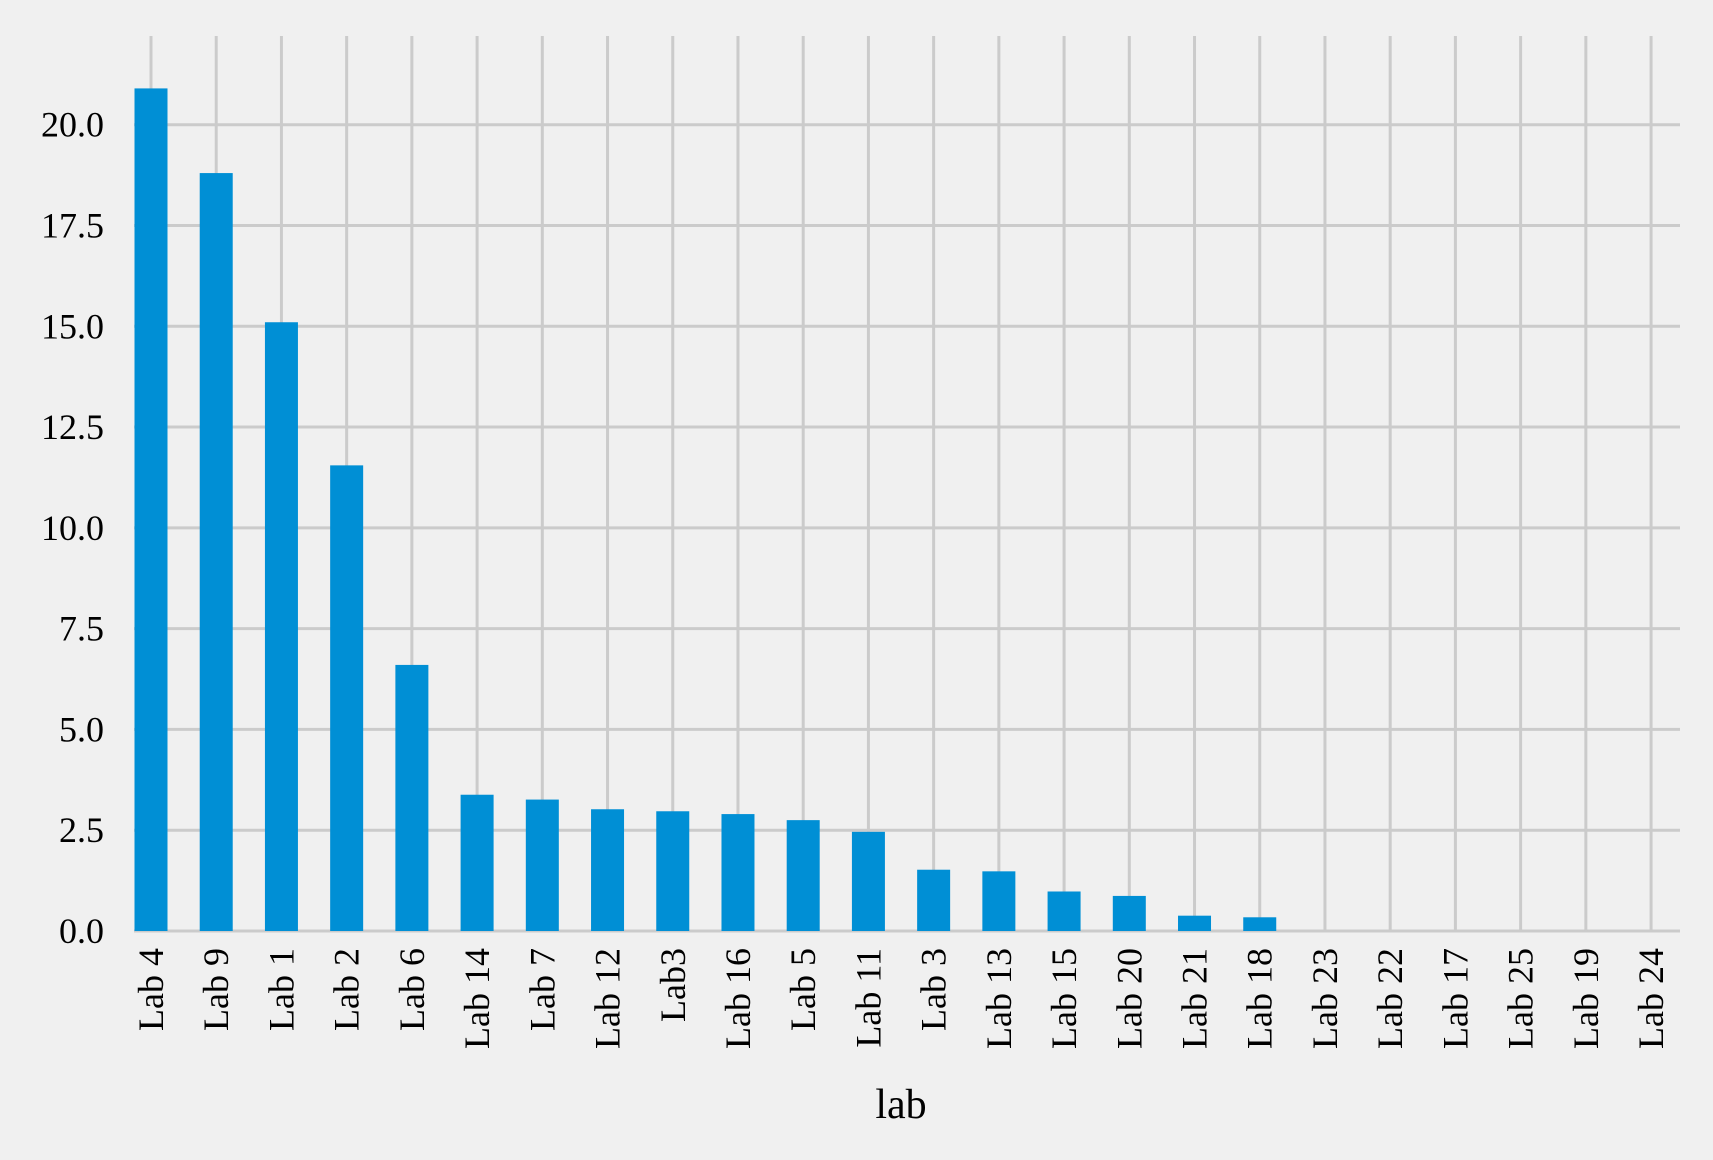 Image resolution: width=1713 pixels, height=1160 pixels. I want to click on y-tick-label: 15.0, so click(72, 326).